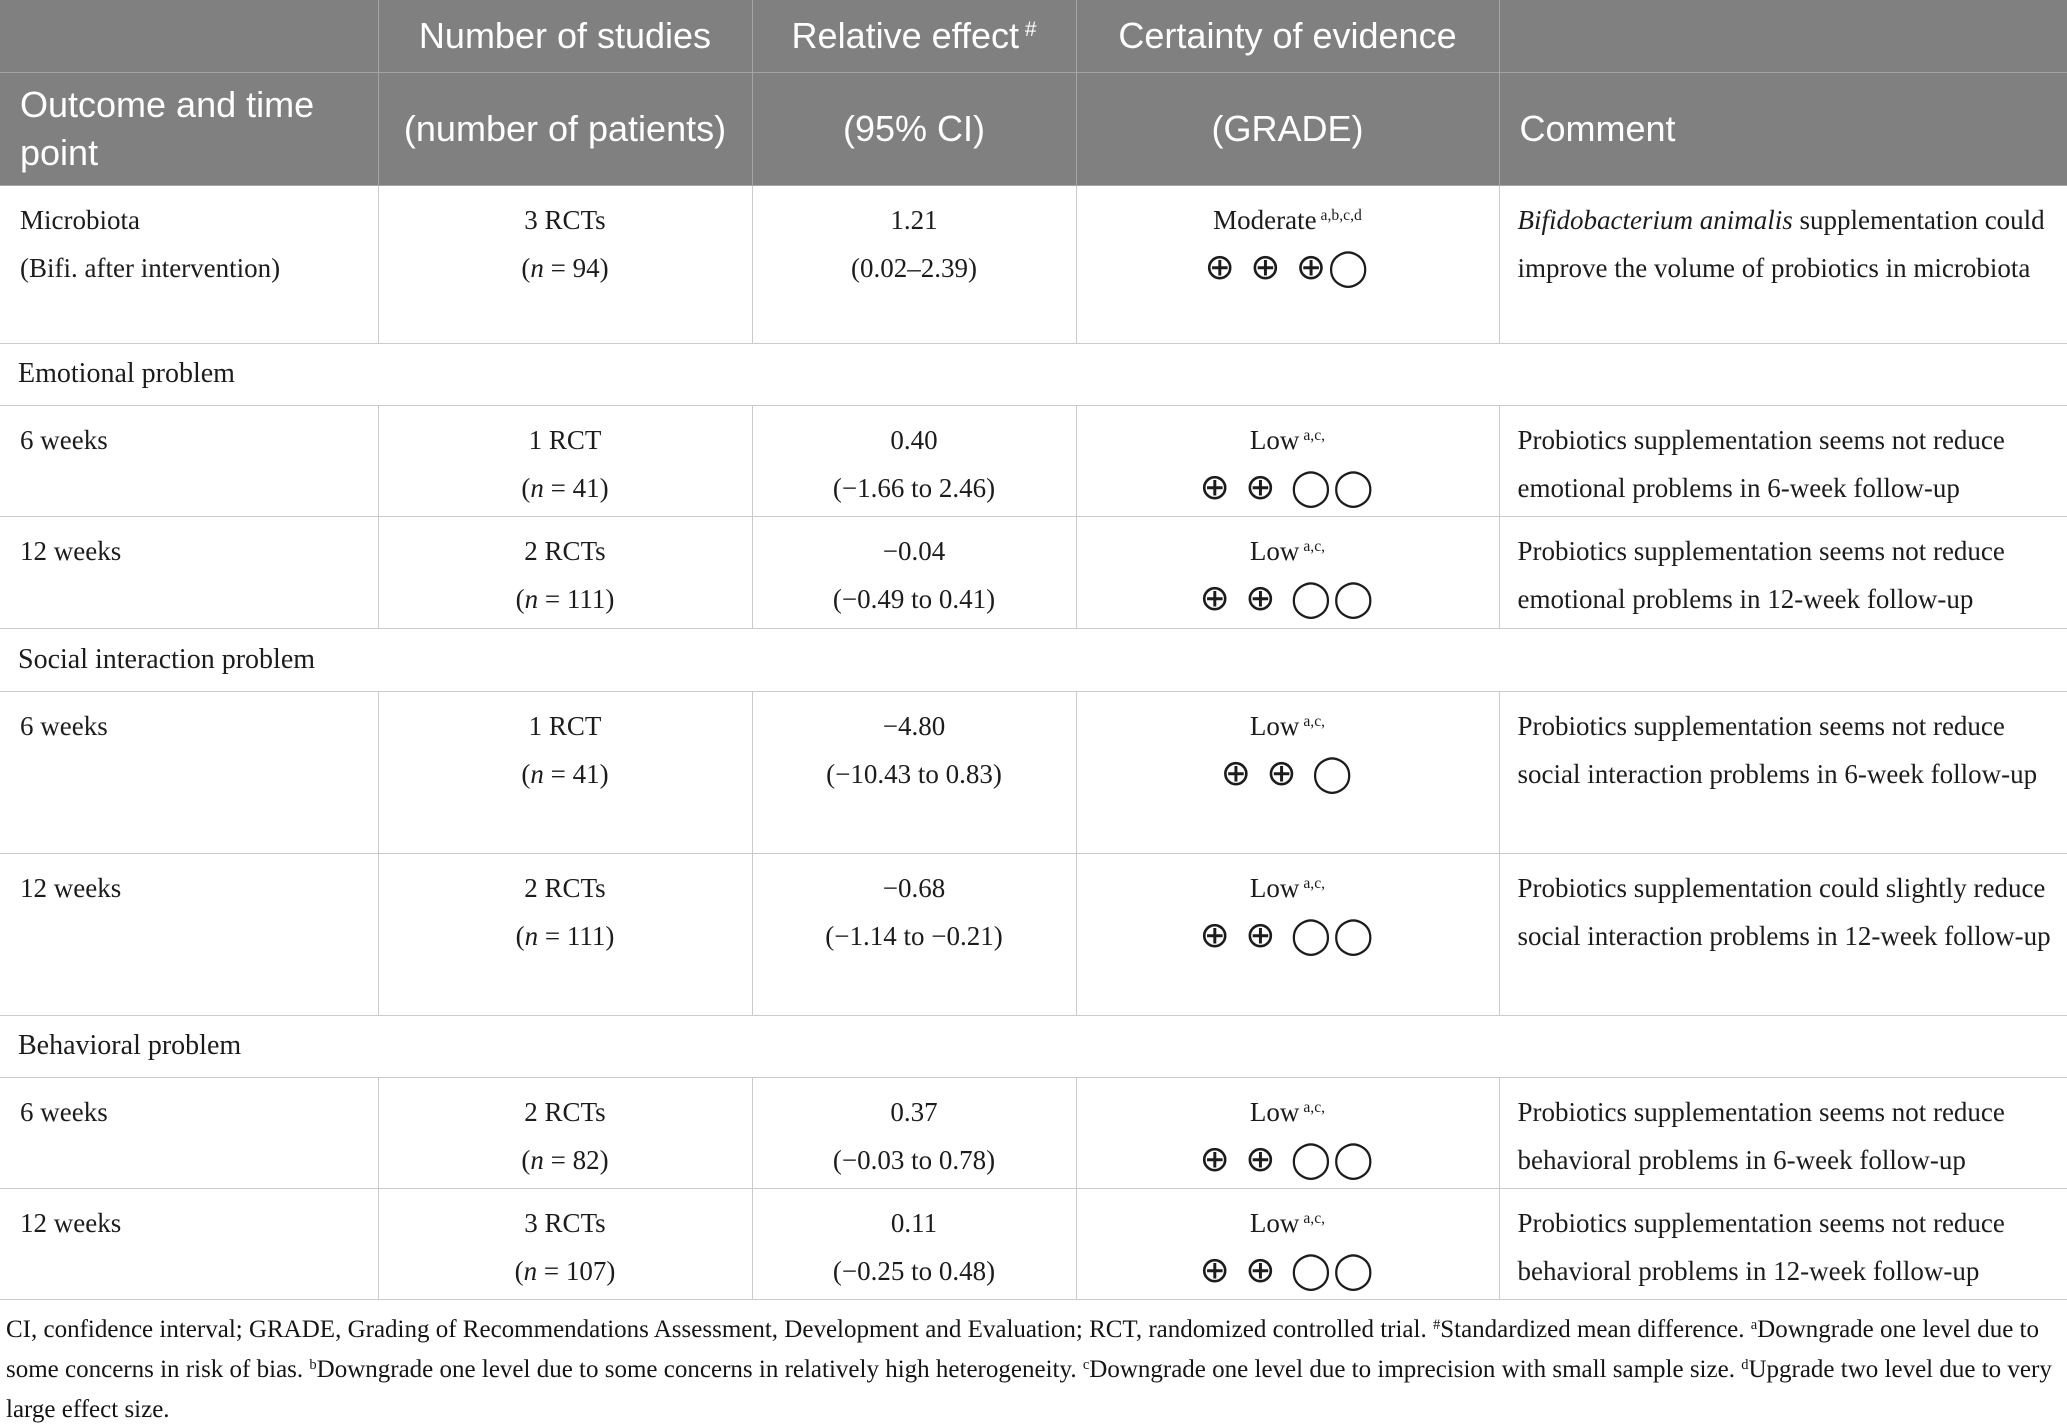 The height and width of the screenshot is (1424, 2067). What do you see at coordinates (189, 36) in the screenshot?
I see `header-outcome` at bounding box center [189, 36].